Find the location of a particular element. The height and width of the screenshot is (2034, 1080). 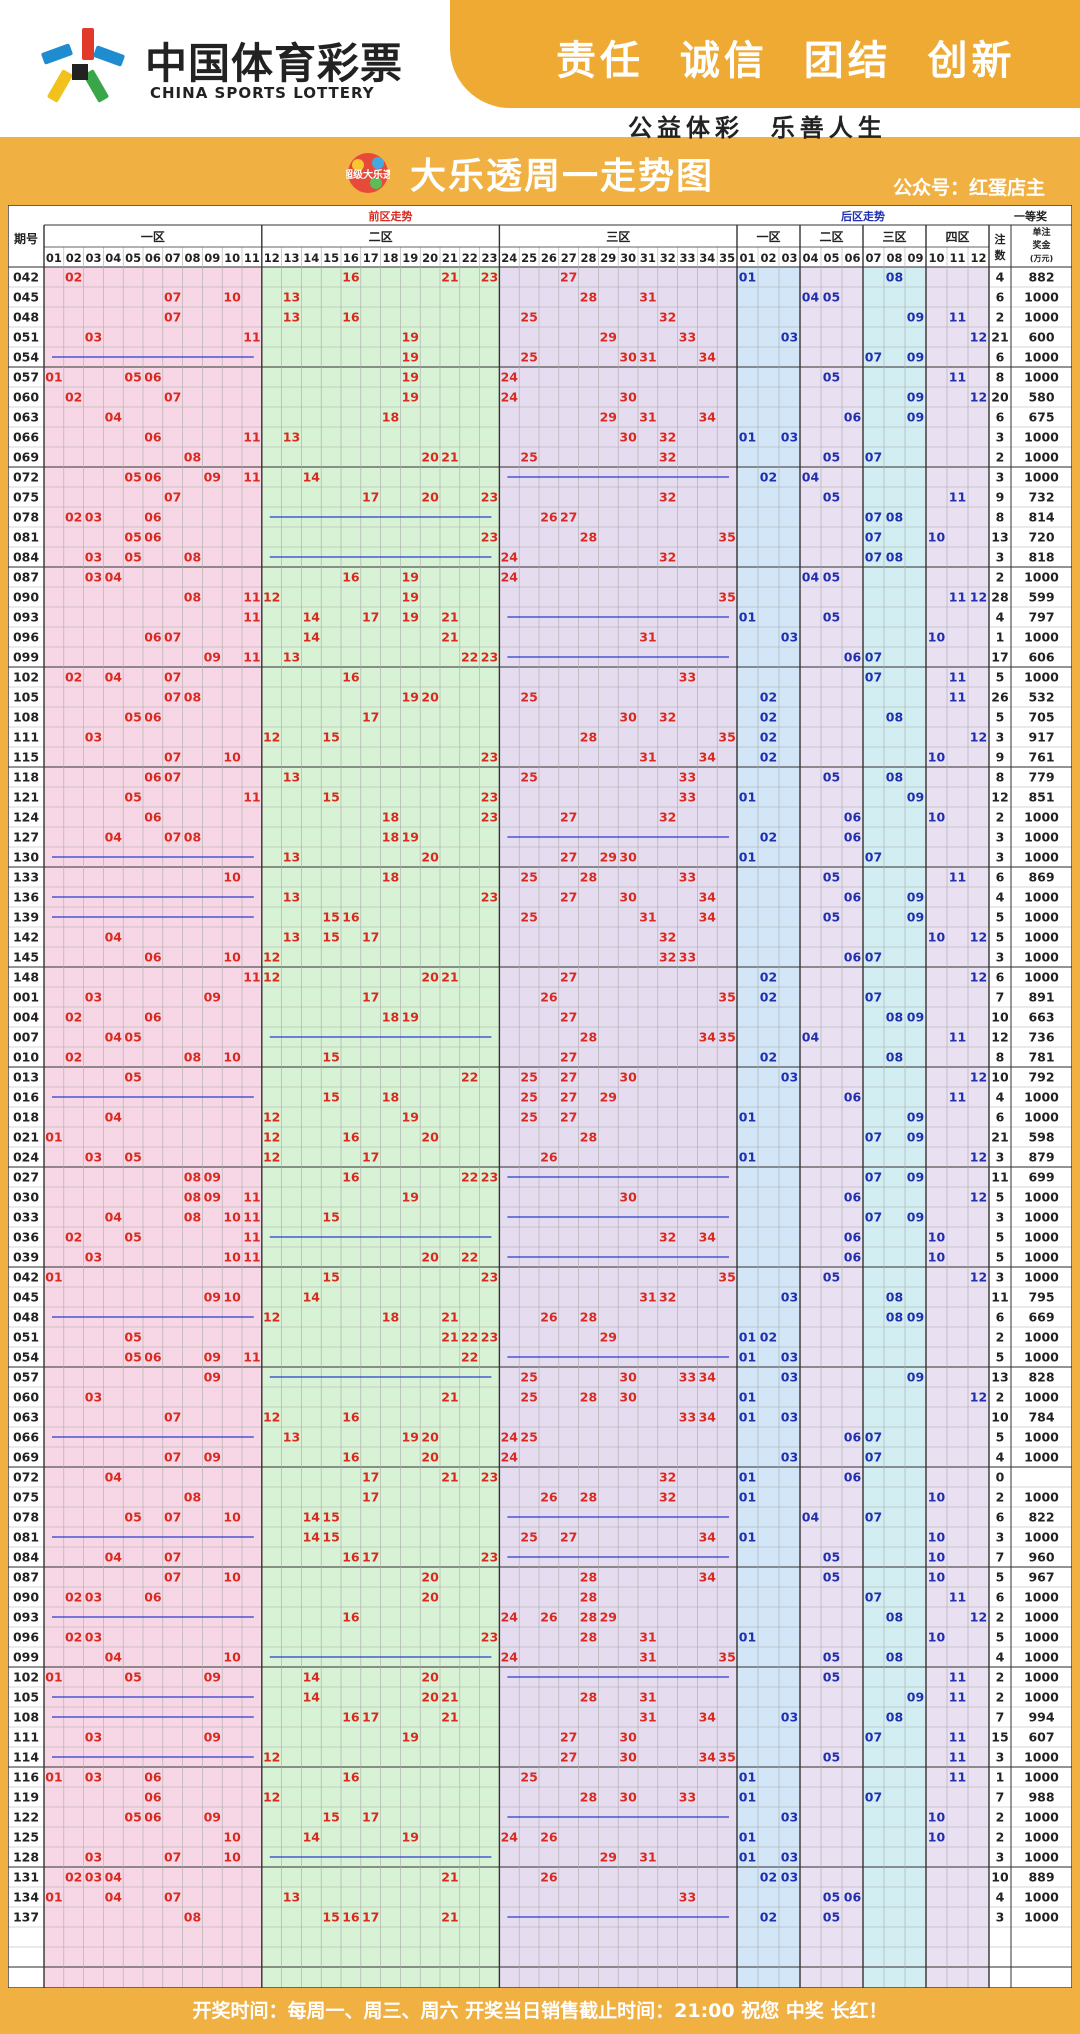

issue-number: 122 is located at coordinates (26, 1817).